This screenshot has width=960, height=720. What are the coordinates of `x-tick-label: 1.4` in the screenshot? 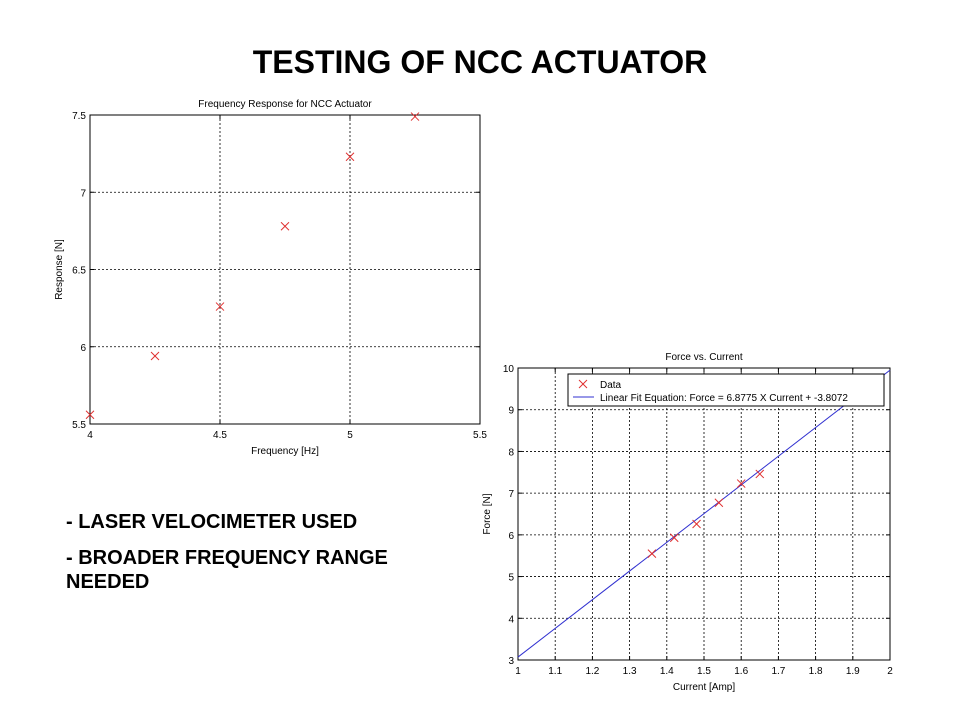 It's located at (667, 671).